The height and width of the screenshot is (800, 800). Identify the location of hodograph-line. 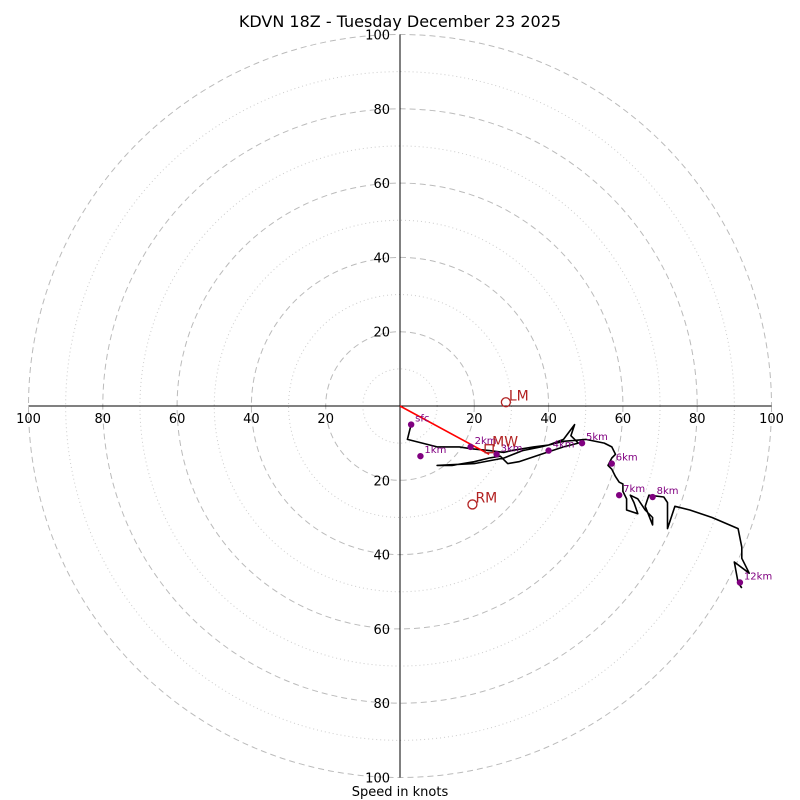
(578, 506).